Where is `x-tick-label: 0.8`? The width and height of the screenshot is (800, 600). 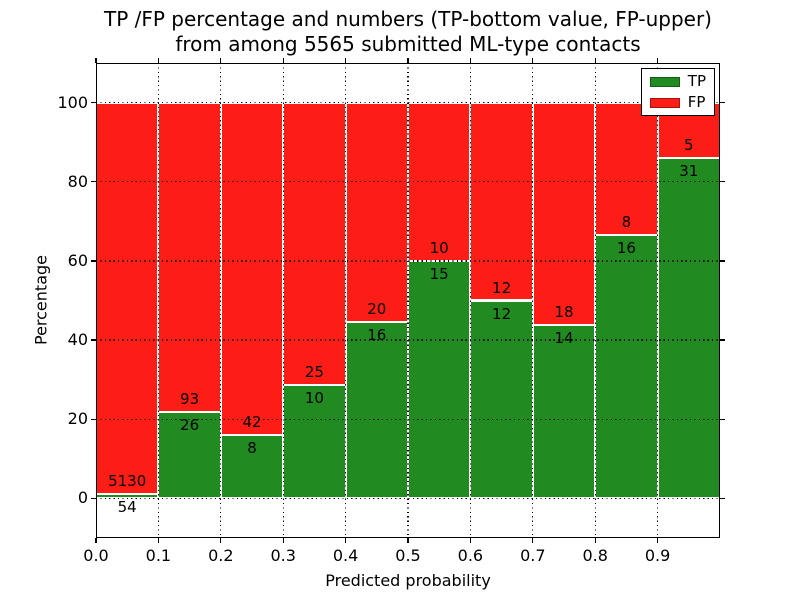
x-tick-label: 0.8 is located at coordinates (595, 555).